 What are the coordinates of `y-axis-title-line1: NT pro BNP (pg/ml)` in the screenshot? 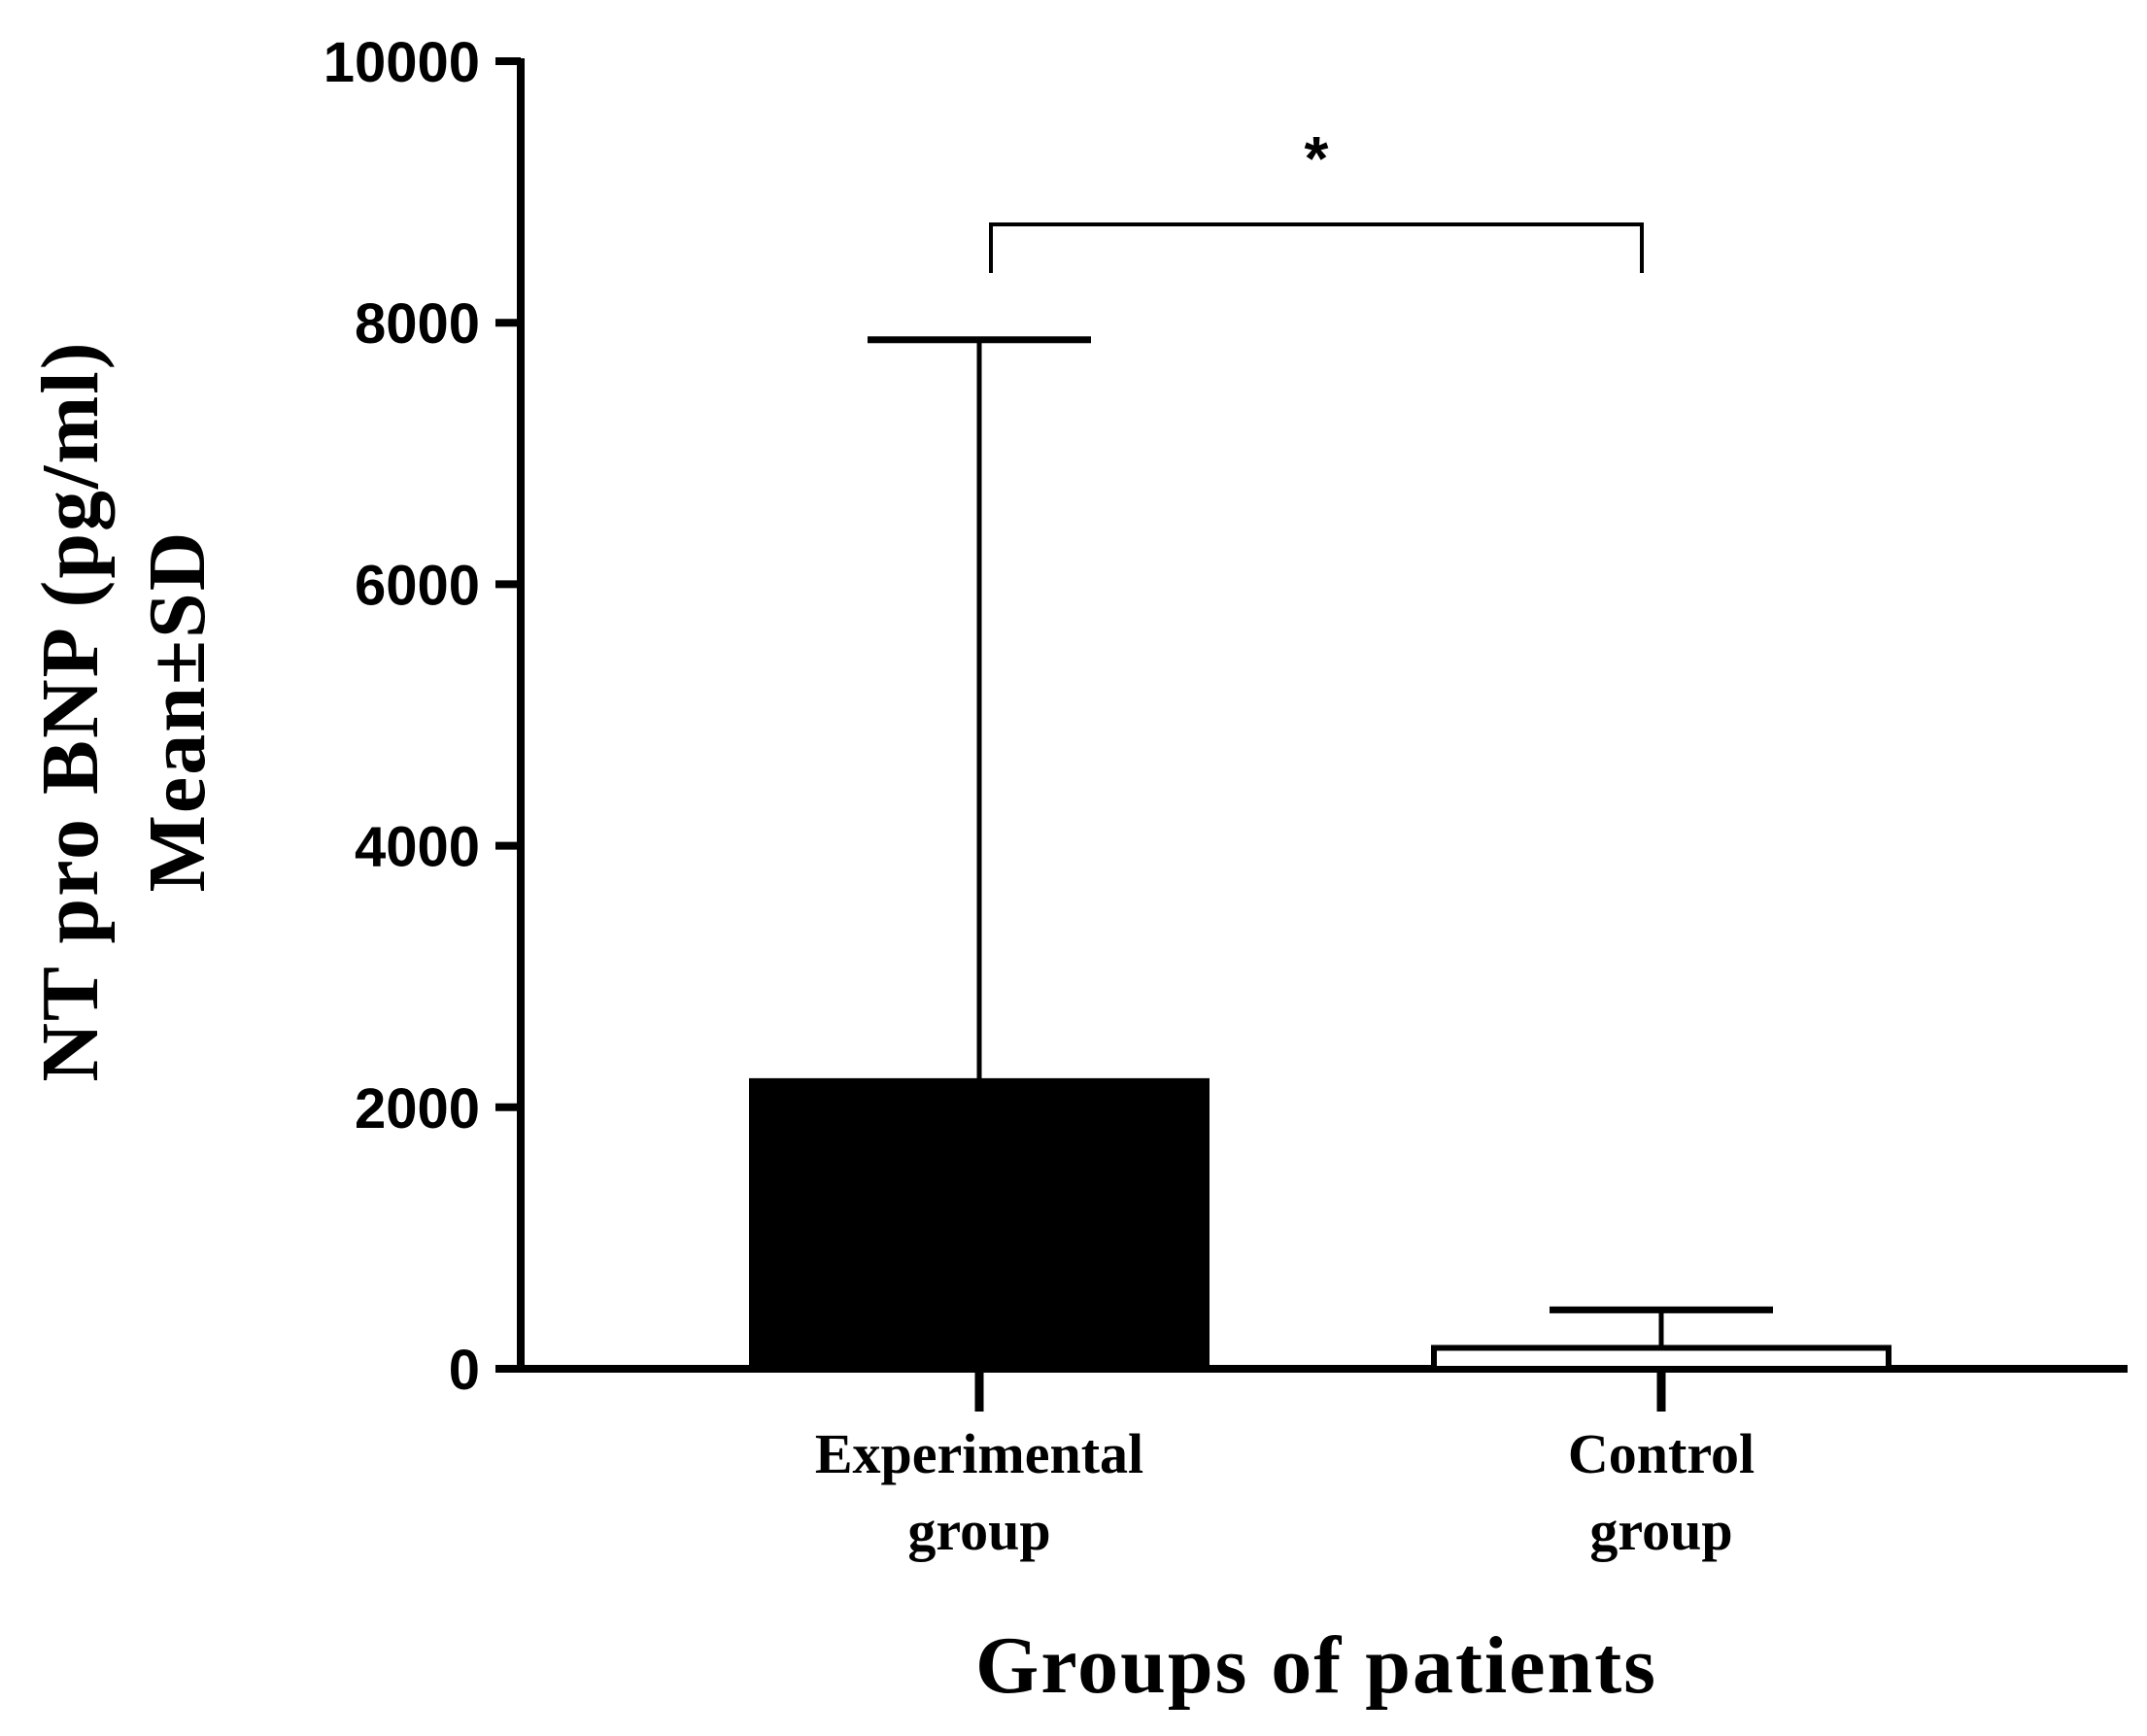 It's located at (70, 710).